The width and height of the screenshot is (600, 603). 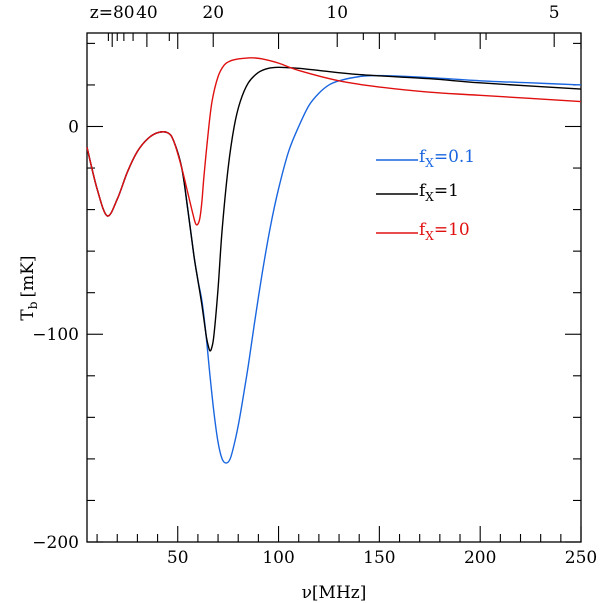 What do you see at coordinates (73, 127) in the screenshot?
I see `y-tick-label: 0` at bounding box center [73, 127].